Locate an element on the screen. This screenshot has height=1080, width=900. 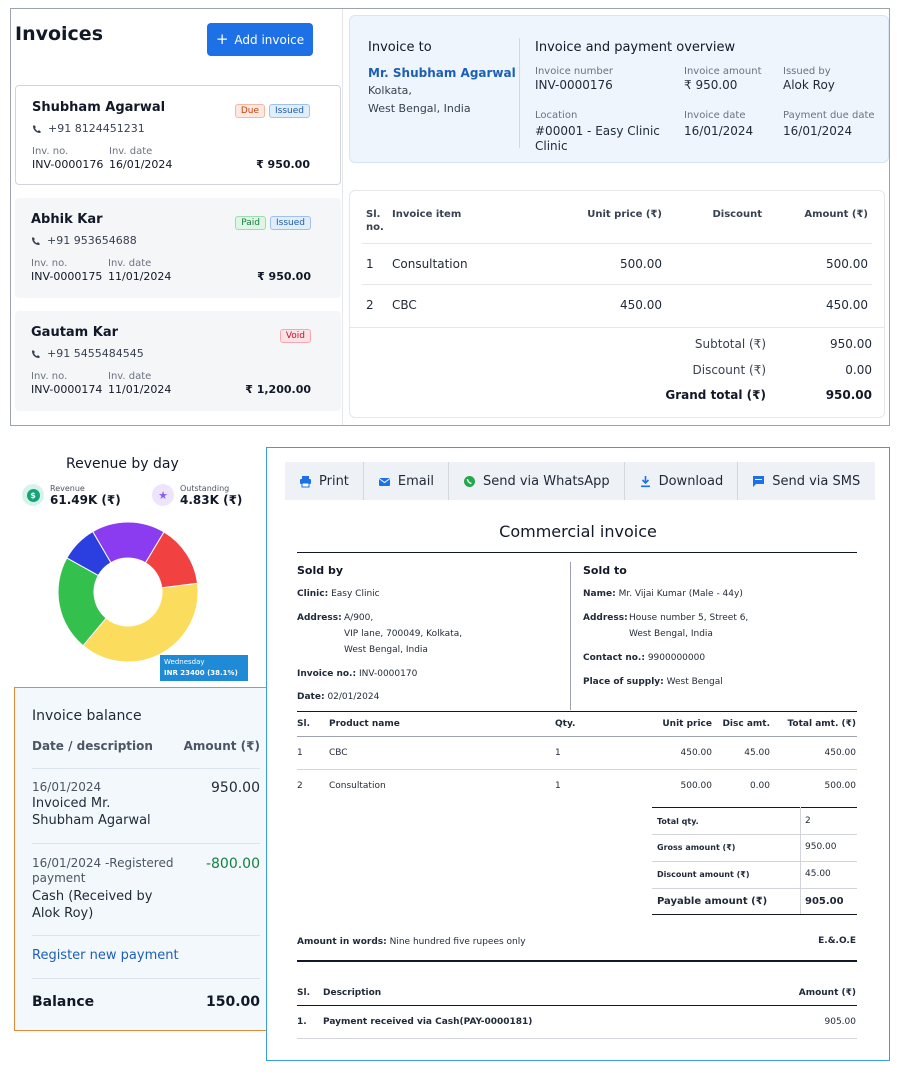
address-l3: West Bengal, India is located at coordinates (386, 650).